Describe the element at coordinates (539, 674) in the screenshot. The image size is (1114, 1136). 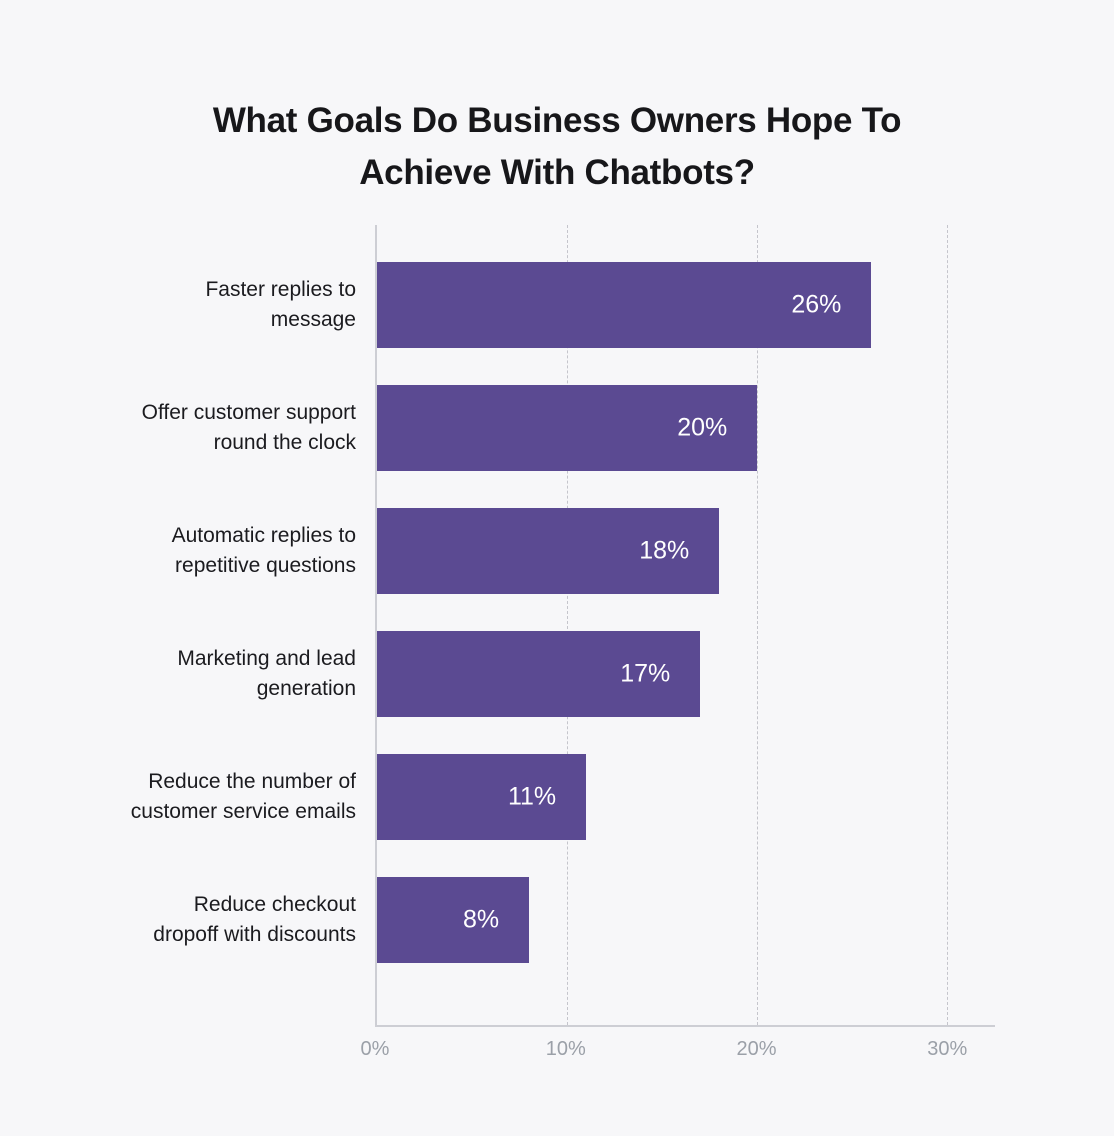
I see `bar-marketing-and-lead-generation: 17%` at that location.